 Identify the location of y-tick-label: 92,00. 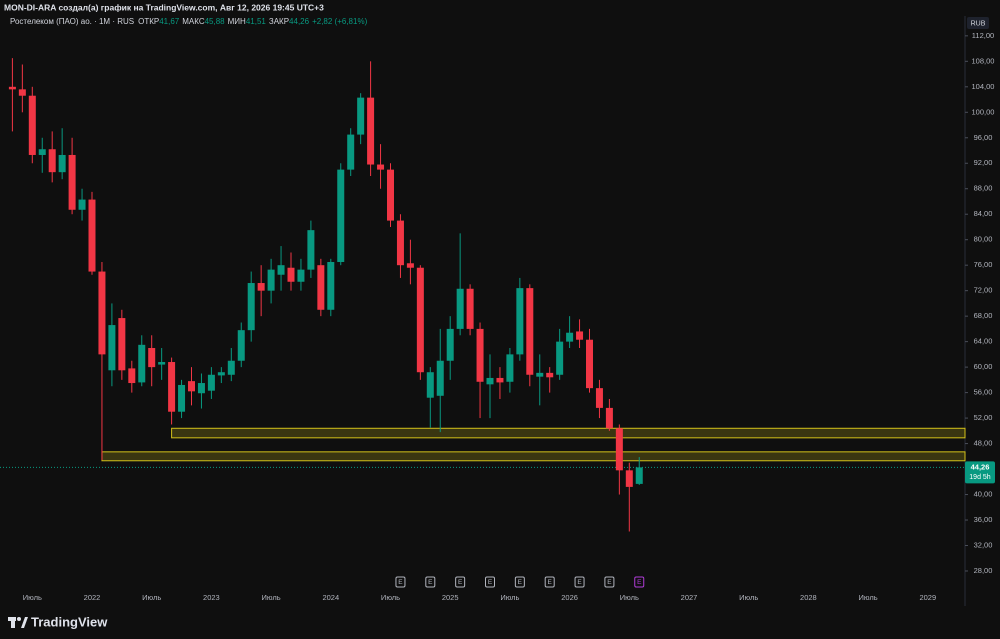
(983, 162).